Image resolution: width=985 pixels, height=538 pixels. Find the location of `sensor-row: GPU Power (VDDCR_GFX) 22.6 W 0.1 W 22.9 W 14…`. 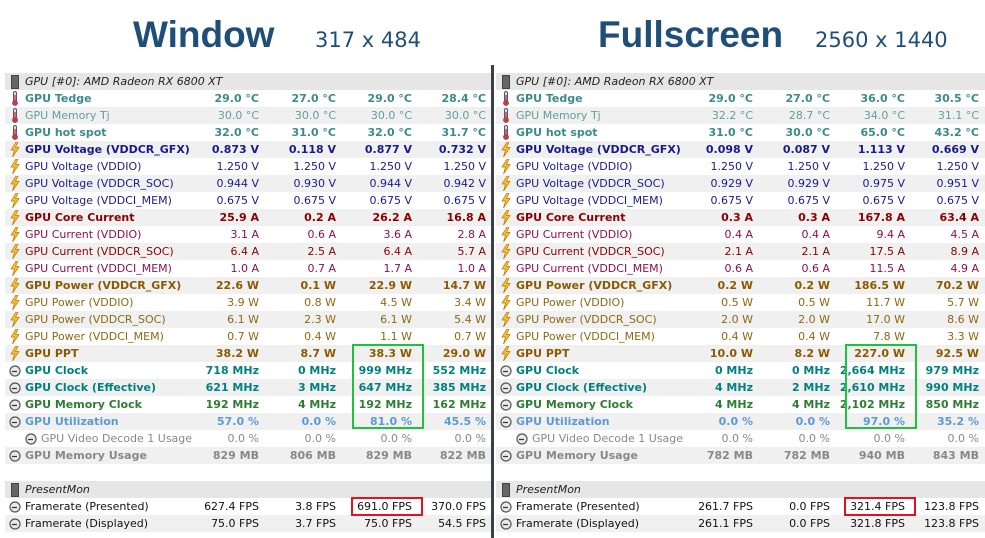

sensor-row: GPU Power (VDDCR_GFX) 22.6 W 0.1 W 22.9 W 14… is located at coordinates (248, 285).